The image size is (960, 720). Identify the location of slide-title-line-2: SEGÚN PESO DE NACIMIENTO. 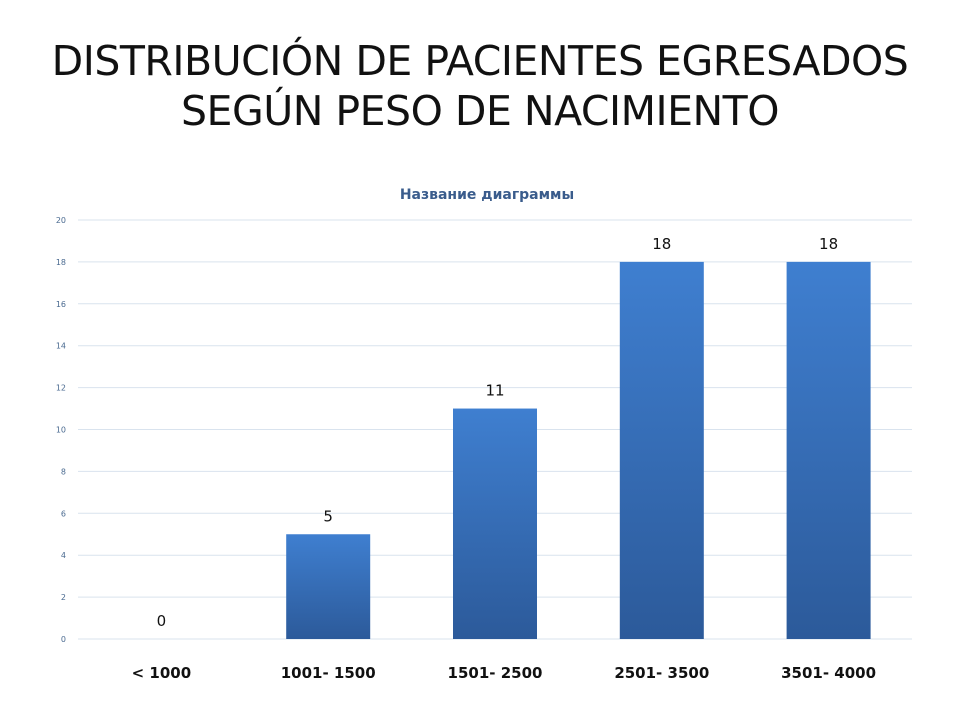
(480, 111).